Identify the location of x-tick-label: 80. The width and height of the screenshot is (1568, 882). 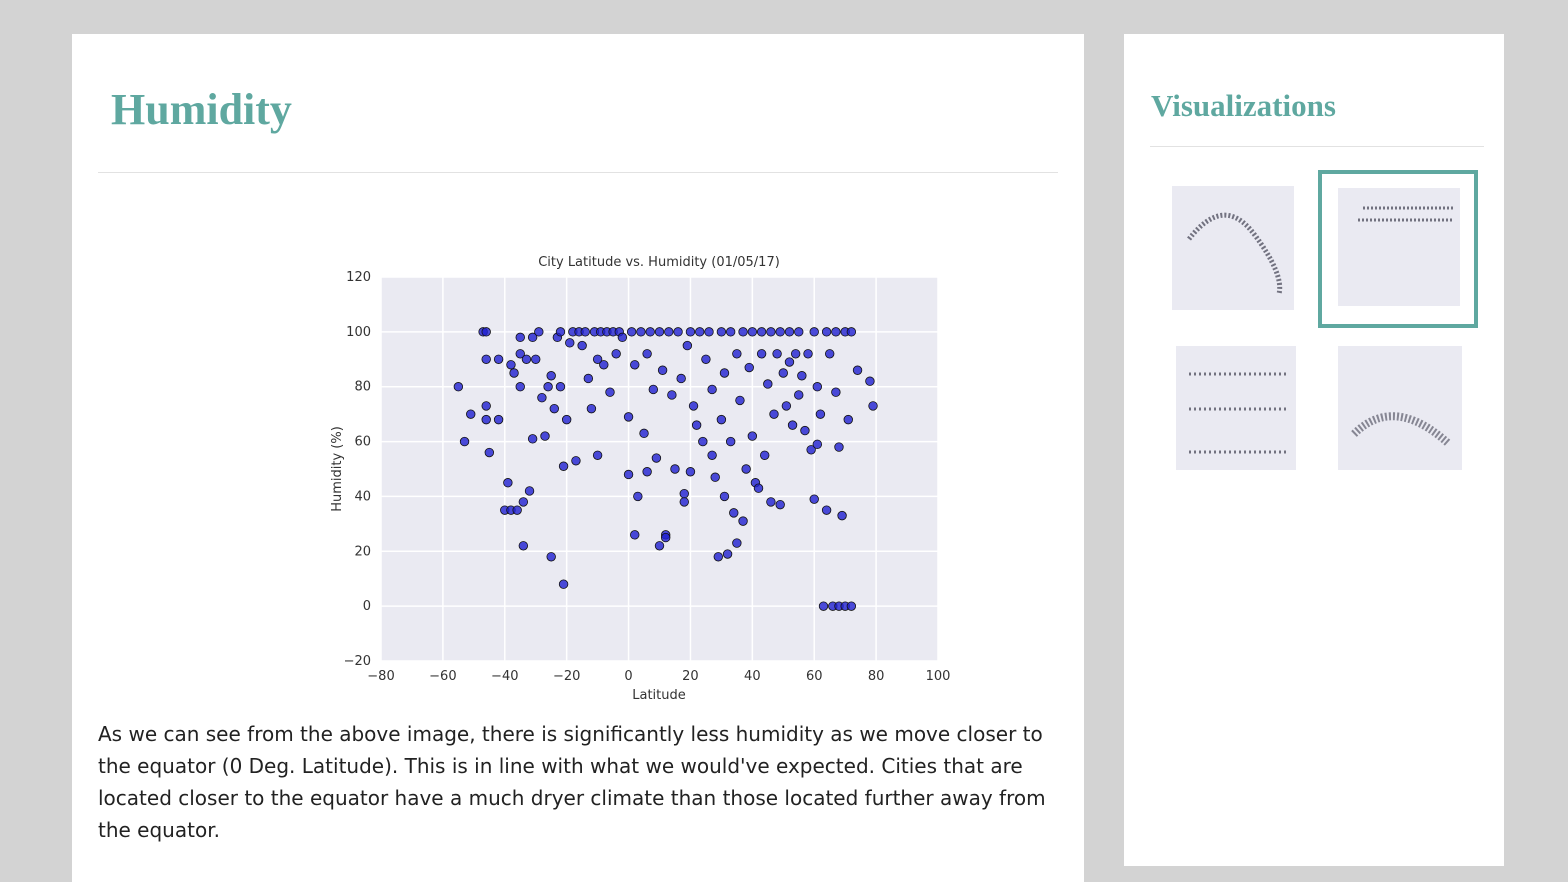
(876, 676).